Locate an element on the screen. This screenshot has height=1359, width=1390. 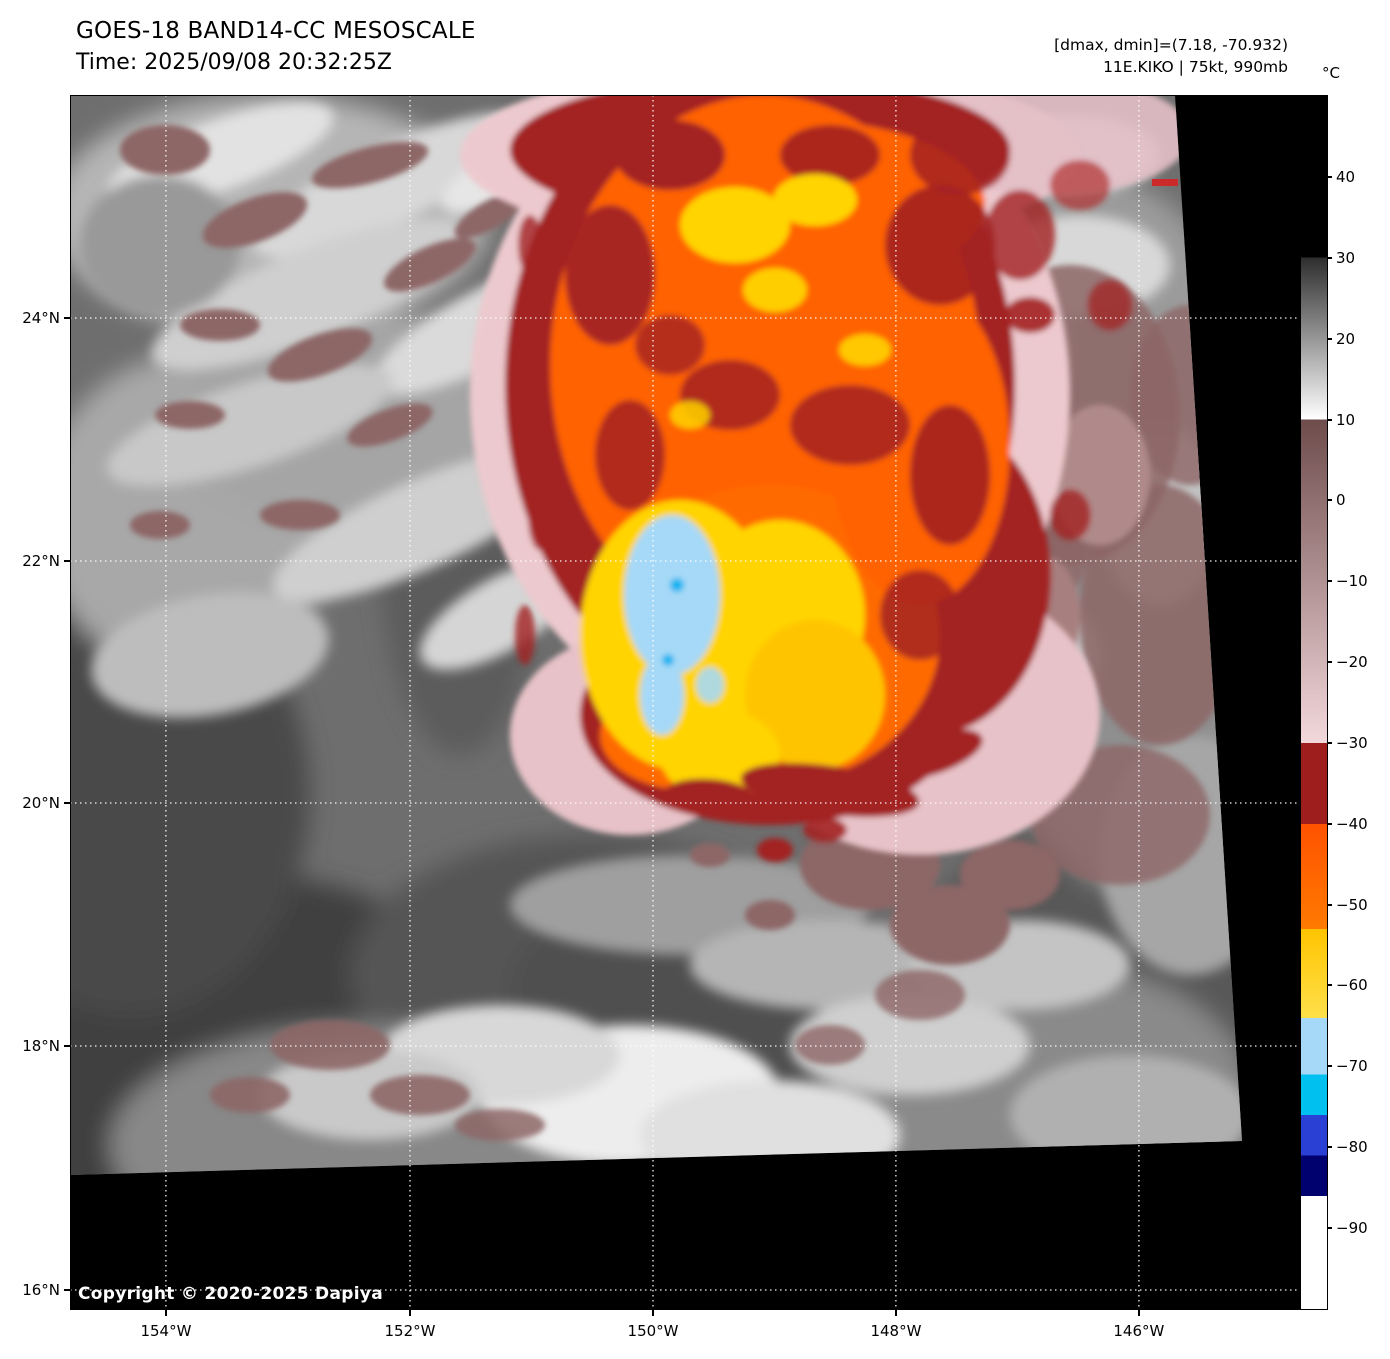
storm-info: 11E.KIKO | 75kt, 990mb is located at coordinates (1195, 67).